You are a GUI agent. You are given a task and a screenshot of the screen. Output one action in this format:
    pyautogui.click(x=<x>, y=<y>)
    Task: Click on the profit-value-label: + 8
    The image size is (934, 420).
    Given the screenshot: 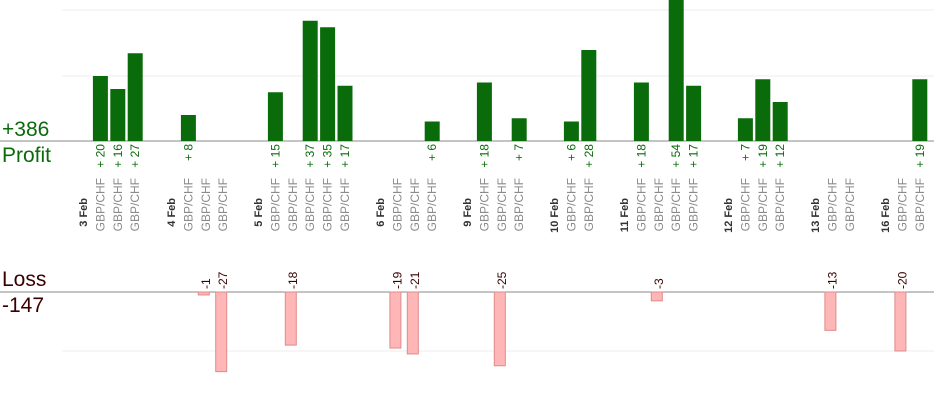 What is the action you would take?
    pyautogui.click(x=188, y=152)
    